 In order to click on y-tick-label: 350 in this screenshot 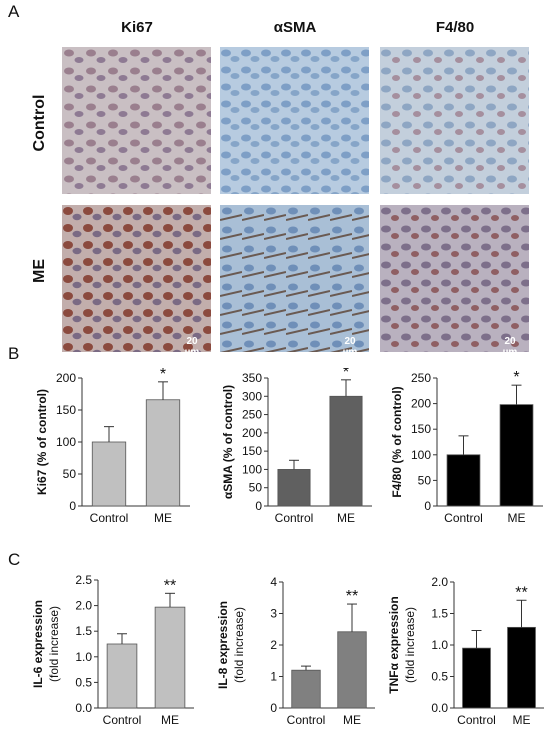, I will do `click(252, 378)`.